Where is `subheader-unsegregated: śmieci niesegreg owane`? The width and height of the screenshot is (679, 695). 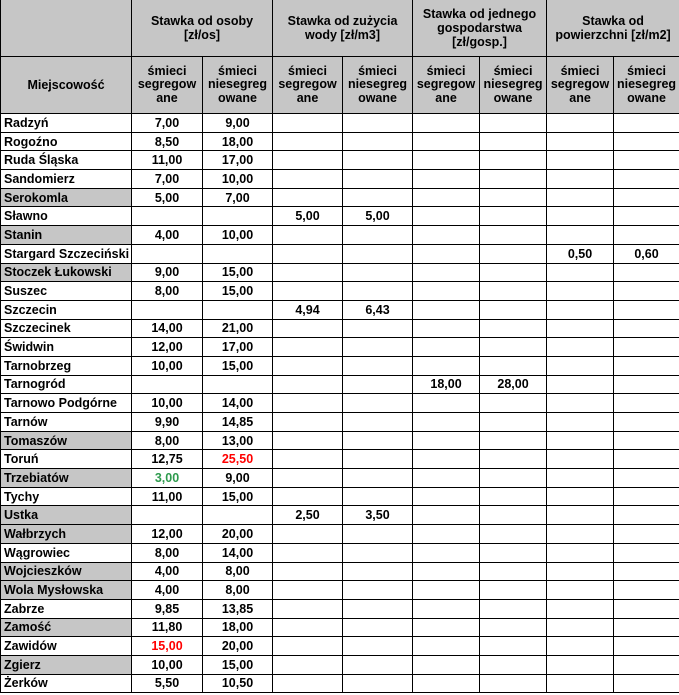
subheader-unsegregated: śmieci niesegreg owane is located at coordinates (378, 85).